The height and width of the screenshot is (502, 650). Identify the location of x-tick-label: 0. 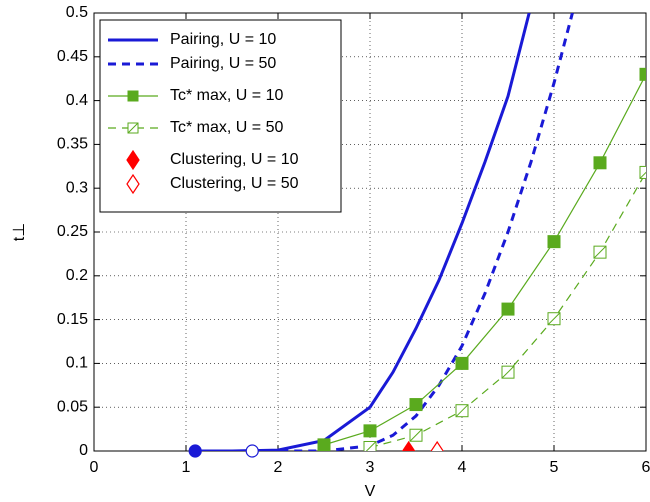
(94, 467).